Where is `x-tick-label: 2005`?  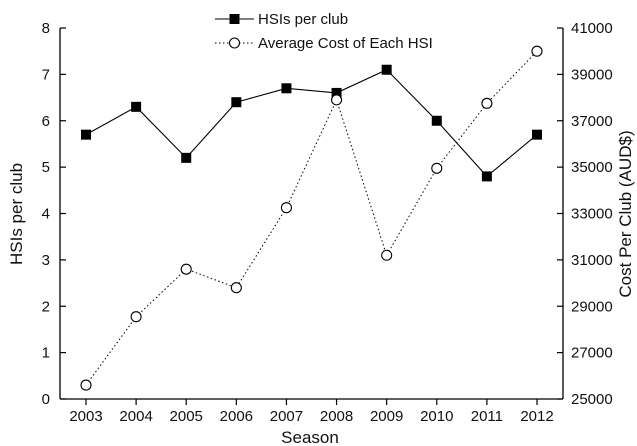
x-tick-label: 2005 is located at coordinates (186, 416).